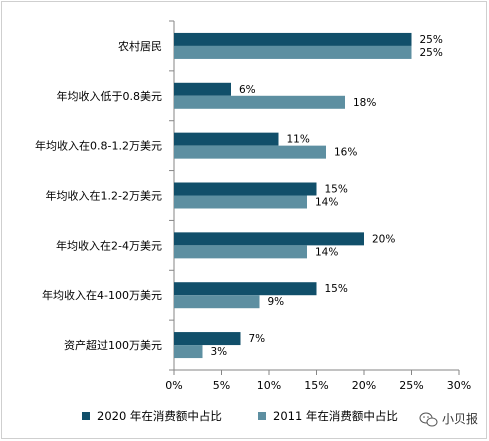  I want to click on data-label: 9%, so click(276, 302).